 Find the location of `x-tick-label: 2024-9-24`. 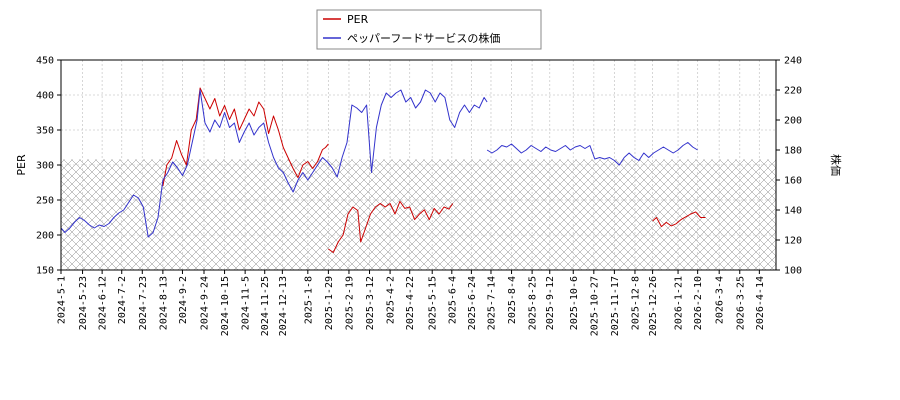

x-tick-label: 2024-9-24 is located at coordinates (205, 303).